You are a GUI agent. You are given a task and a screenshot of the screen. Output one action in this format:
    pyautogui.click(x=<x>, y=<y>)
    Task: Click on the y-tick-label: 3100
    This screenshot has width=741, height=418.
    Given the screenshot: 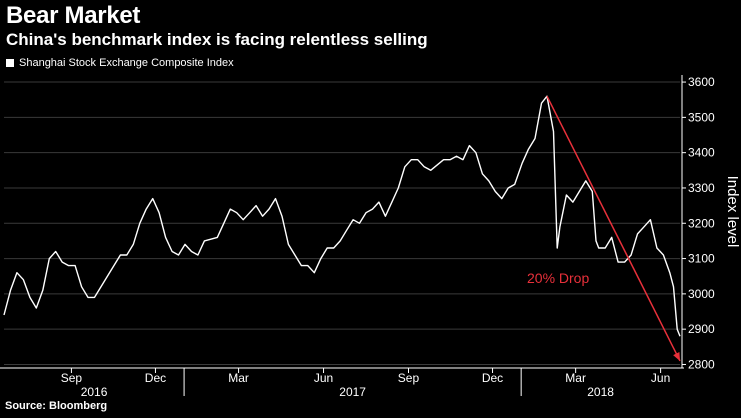 What is the action you would take?
    pyautogui.click(x=701, y=259)
    